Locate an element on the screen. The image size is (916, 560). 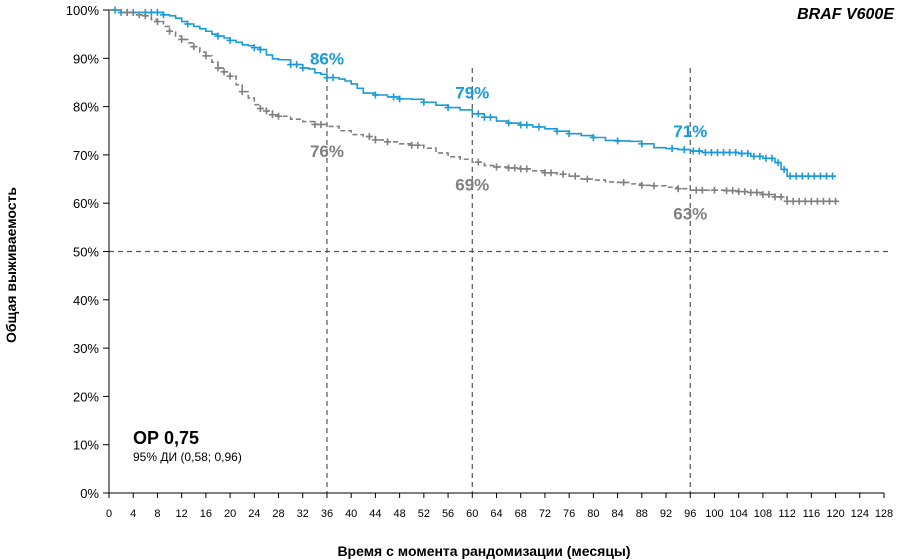
x-axis-title: Время с момента рандомизации (месяцы) is located at coordinates (483, 551).